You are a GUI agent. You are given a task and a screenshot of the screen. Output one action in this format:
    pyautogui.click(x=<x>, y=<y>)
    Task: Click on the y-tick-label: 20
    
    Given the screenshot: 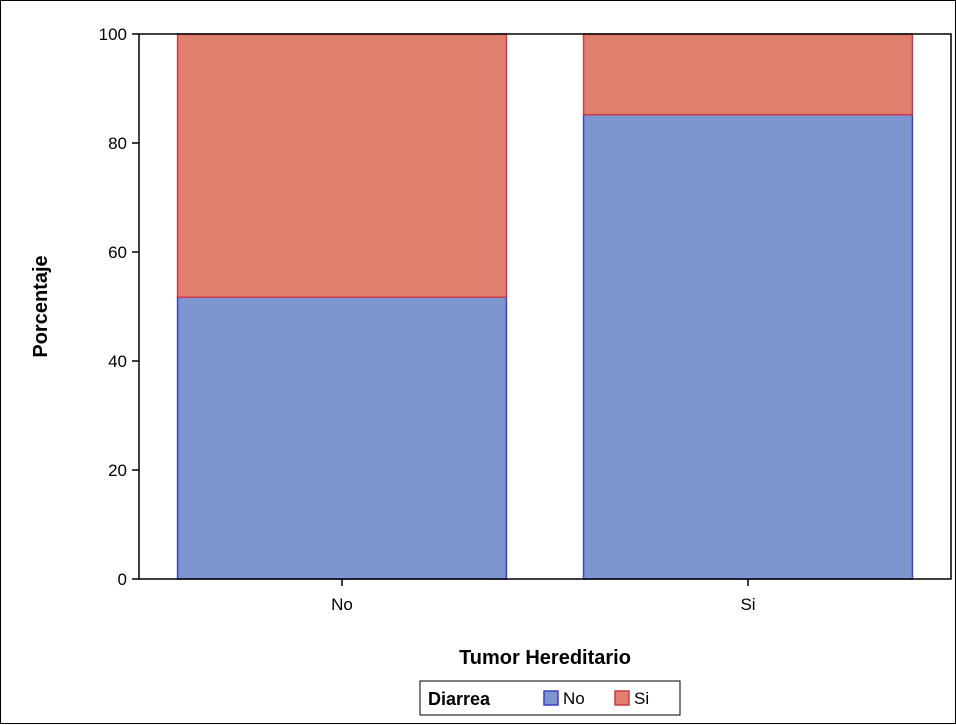 What is the action you would take?
    pyautogui.click(x=117, y=470)
    